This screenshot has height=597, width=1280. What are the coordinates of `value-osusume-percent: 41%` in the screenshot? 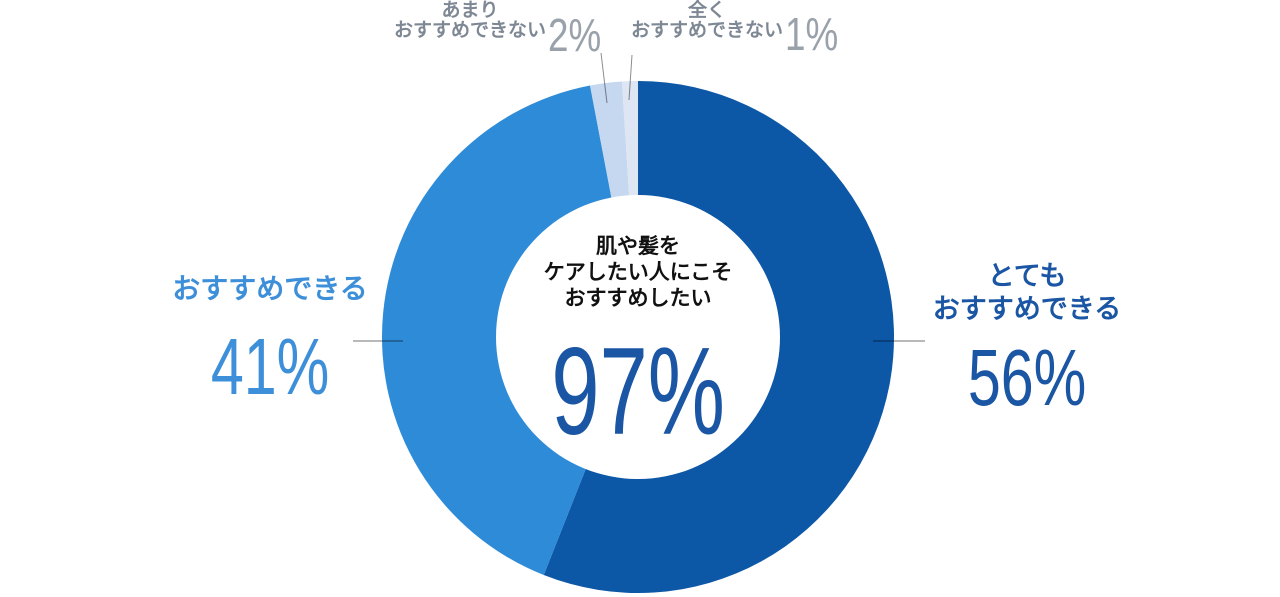 It's located at (270, 367).